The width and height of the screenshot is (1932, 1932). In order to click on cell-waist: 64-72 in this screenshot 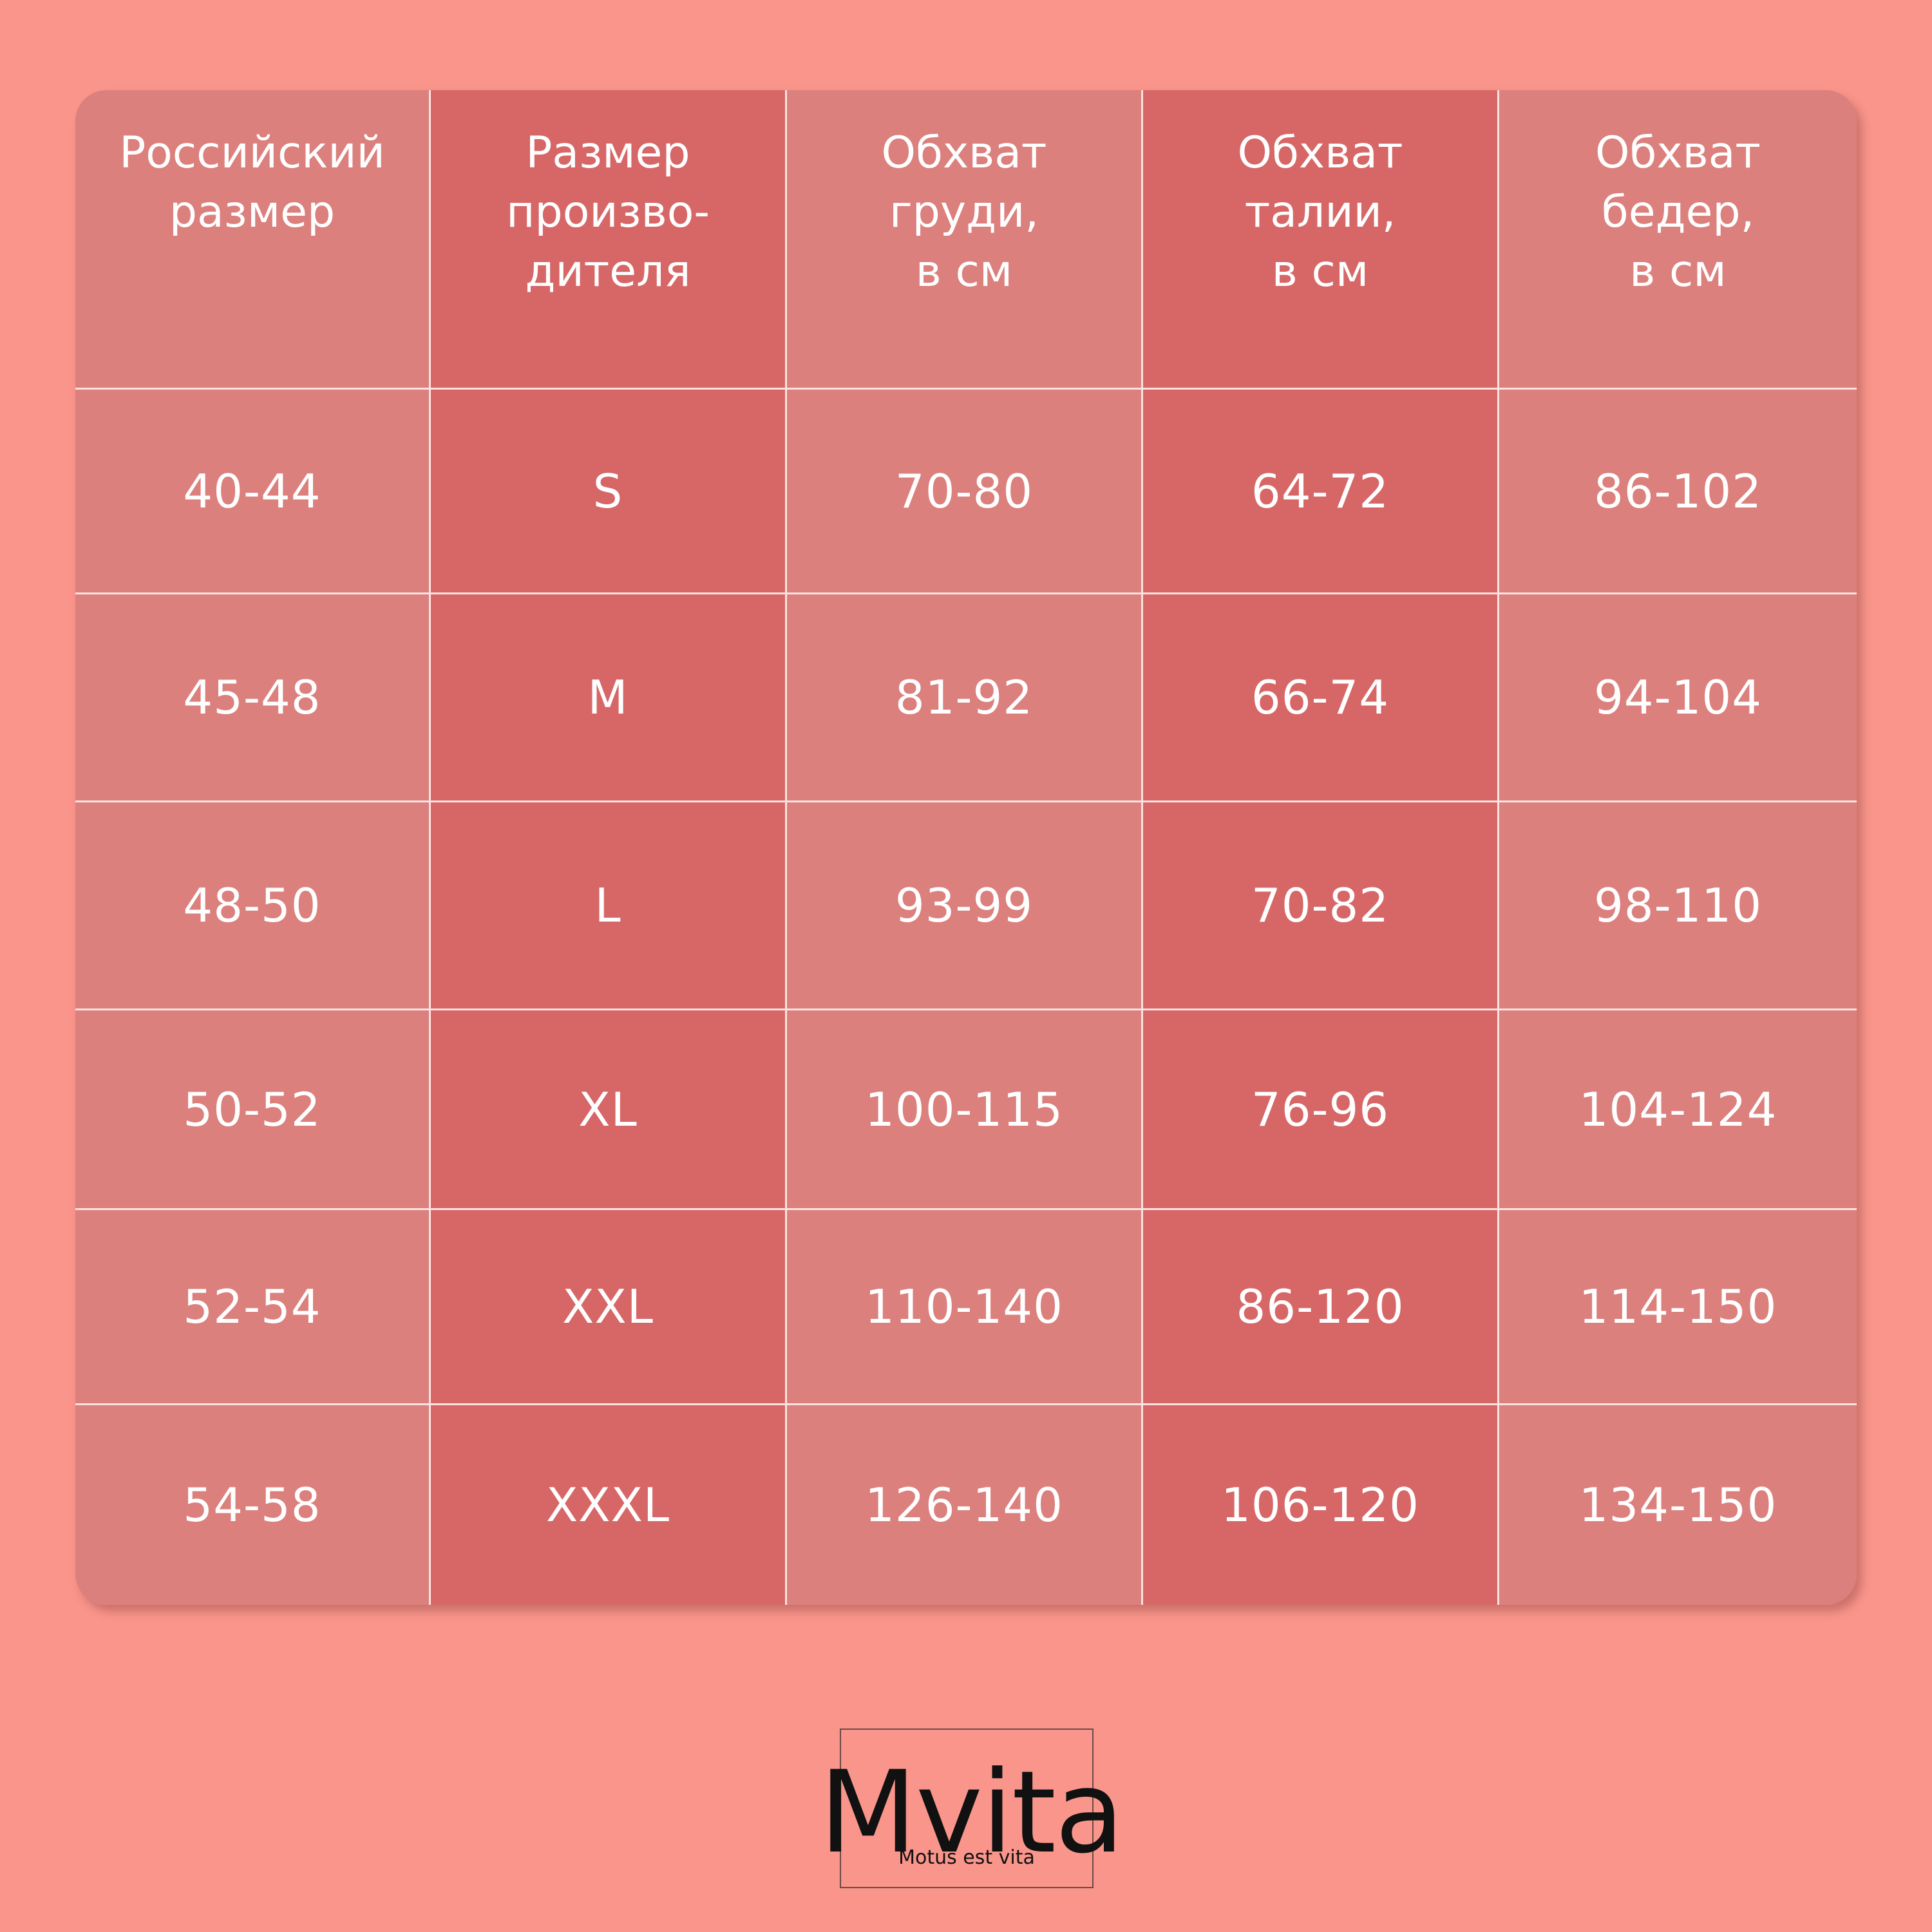, I will do `click(1321, 492)`.